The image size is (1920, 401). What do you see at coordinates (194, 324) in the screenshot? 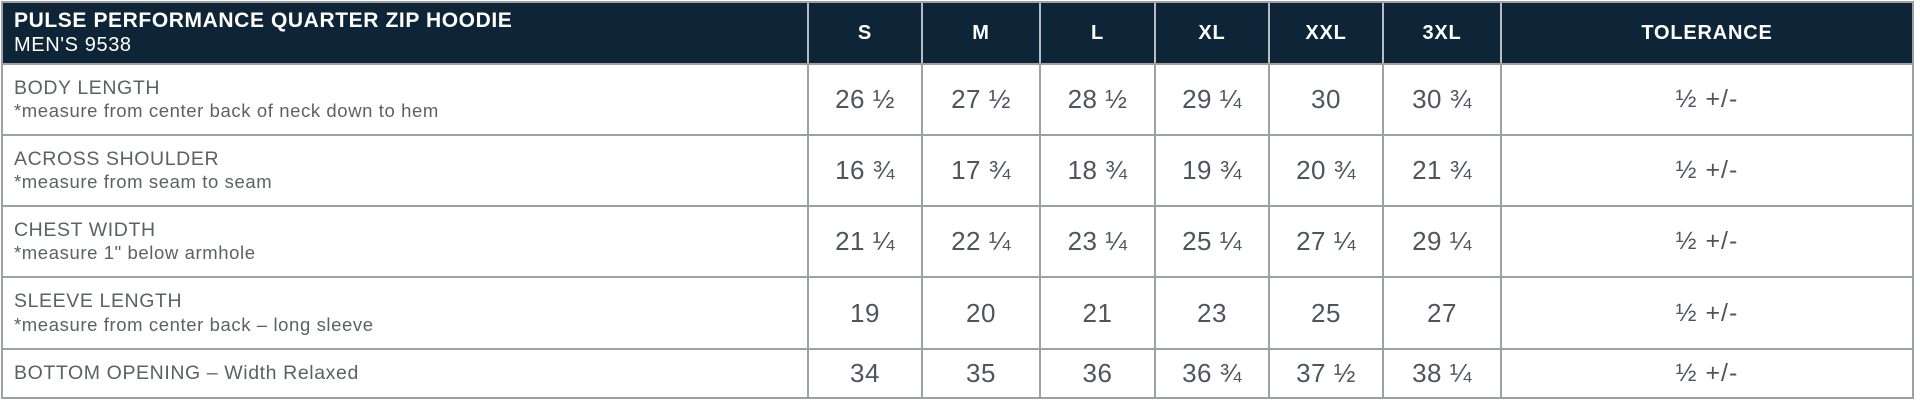
I see `measurement-note: *measure from center back – long sleeve` at bounding box center [194, 324].